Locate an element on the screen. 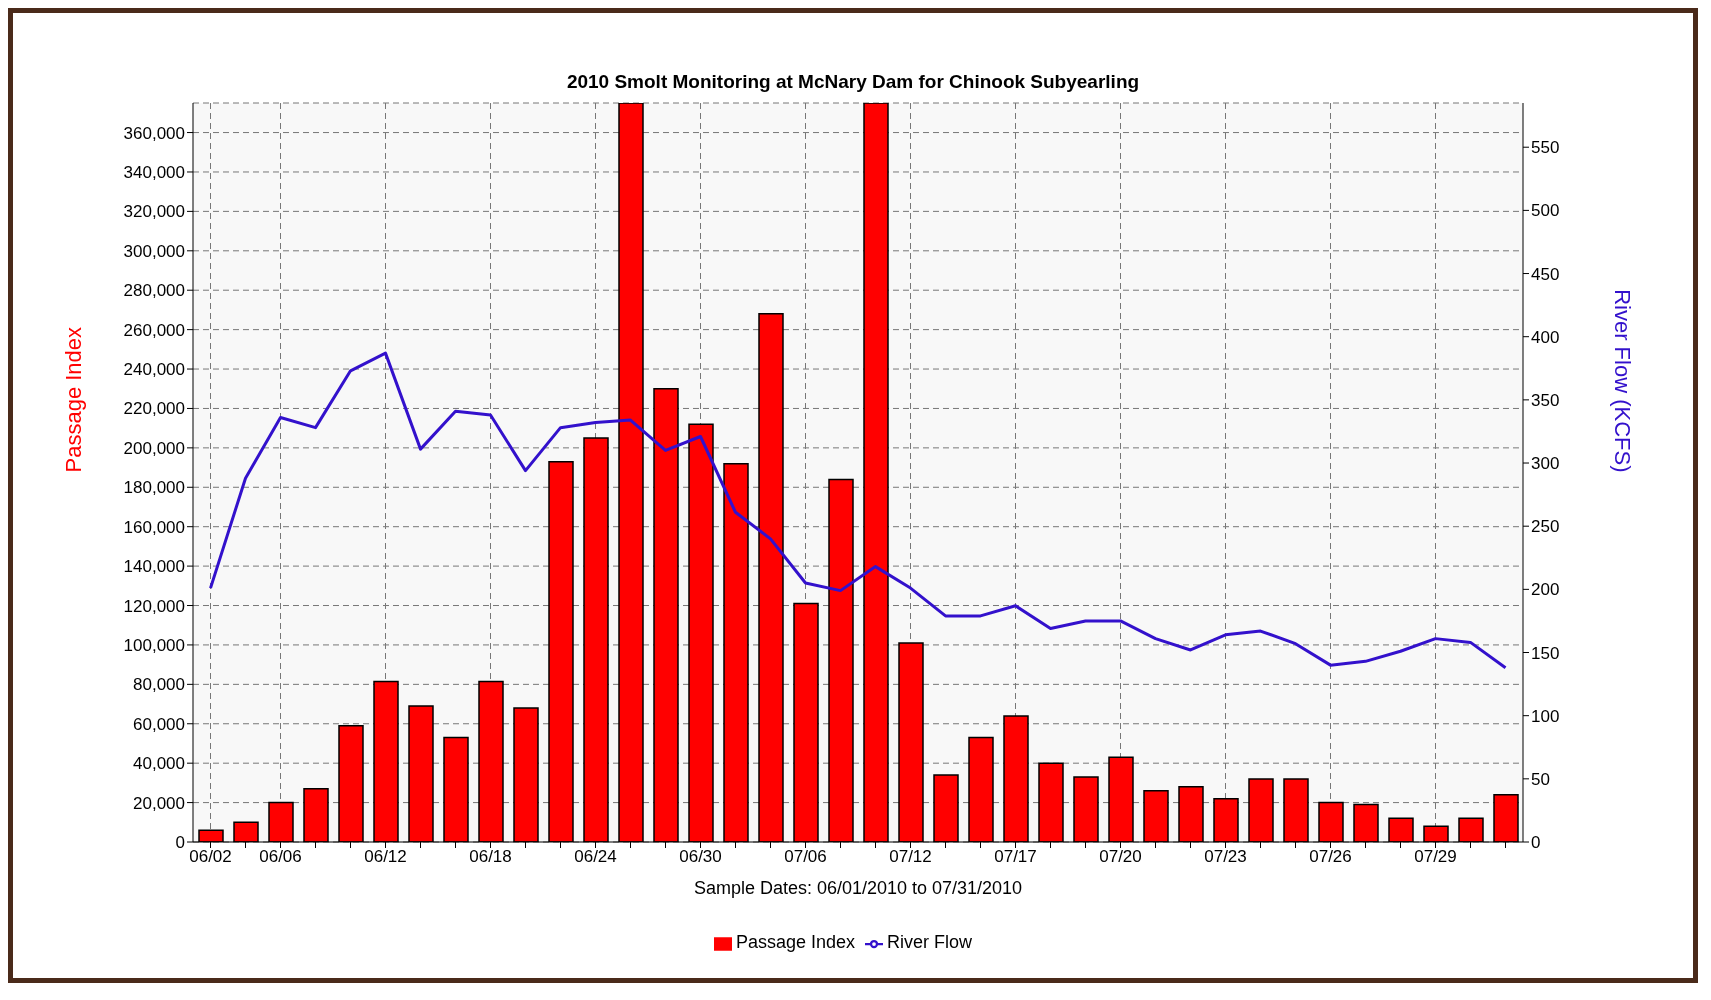 This screenshot has width=1711, height=1000. y-tick-label: 80,000 is located at coordinates (159, 685).